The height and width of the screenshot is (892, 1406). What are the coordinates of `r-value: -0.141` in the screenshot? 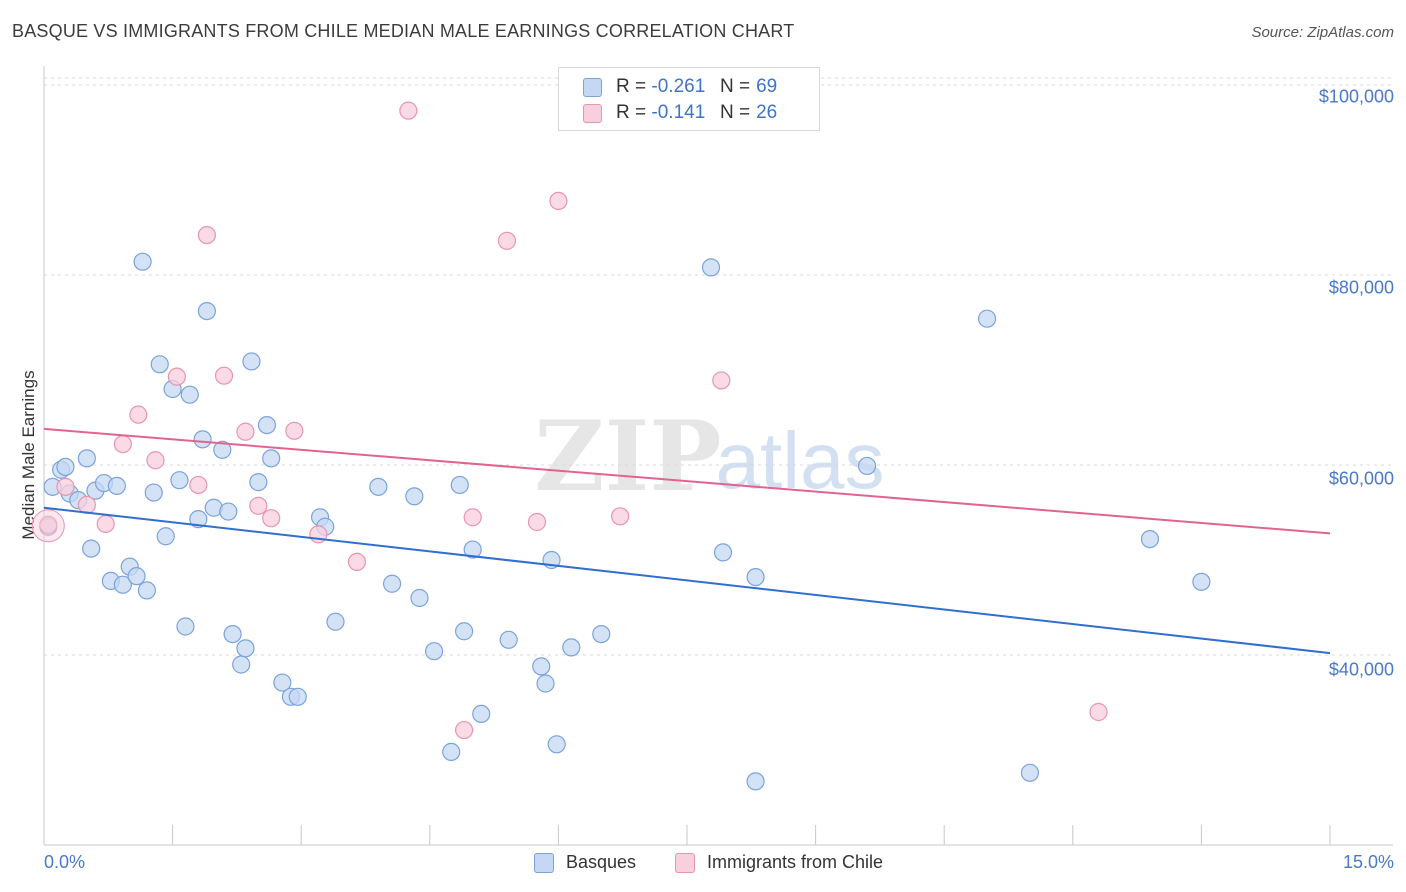 It's located at (678, 112).